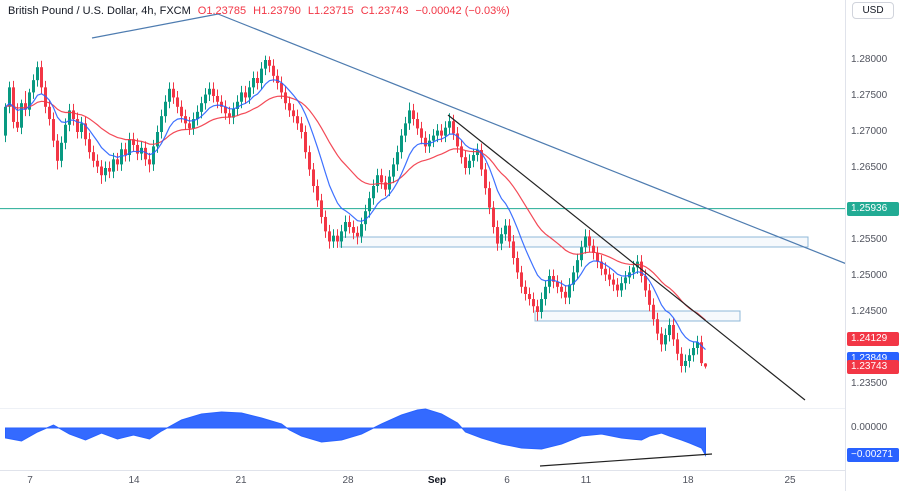 The width and height of the screenshot is (900, 491). Describe the element at coordinates (355, 433) in the screenshot. I see `indicator-area` at that location.